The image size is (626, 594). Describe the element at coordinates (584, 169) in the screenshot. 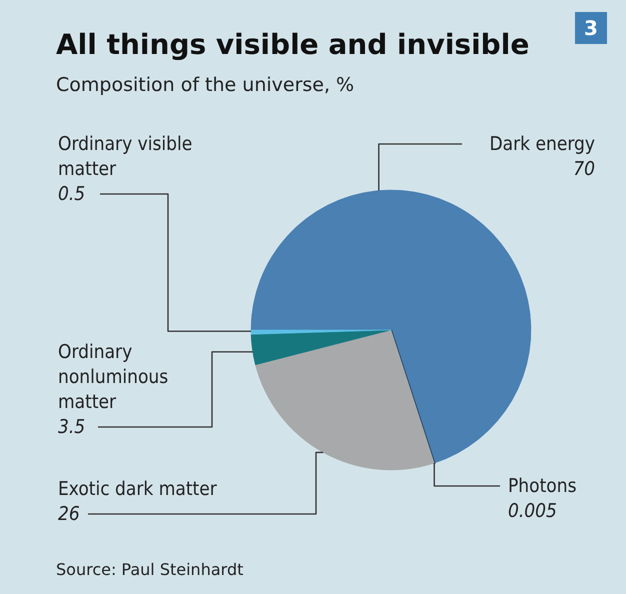

I see `data-label: 70` at that location.